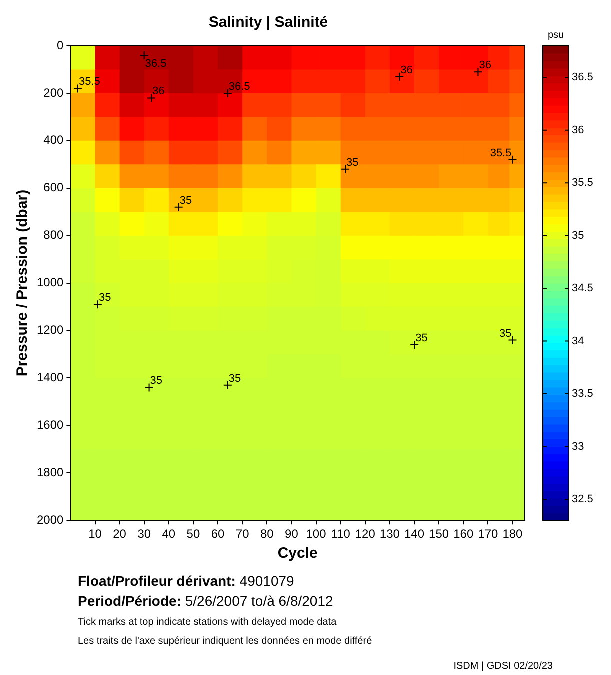 This screenshot has height=675, width=611. What do you see at coordinates (513, 534) in the screenshot?
I see `x-tick-label: 180` at bounding box center [513, 534].